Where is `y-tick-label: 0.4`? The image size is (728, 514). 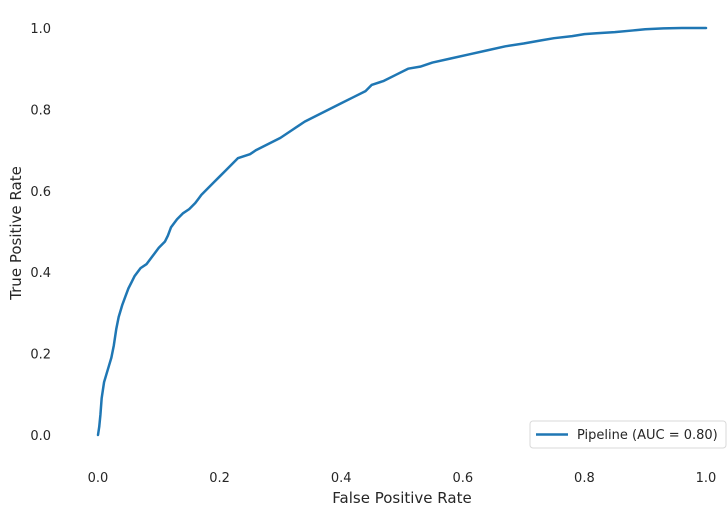
y-tick-label: 0.4 is located at coordinates (40, 273).